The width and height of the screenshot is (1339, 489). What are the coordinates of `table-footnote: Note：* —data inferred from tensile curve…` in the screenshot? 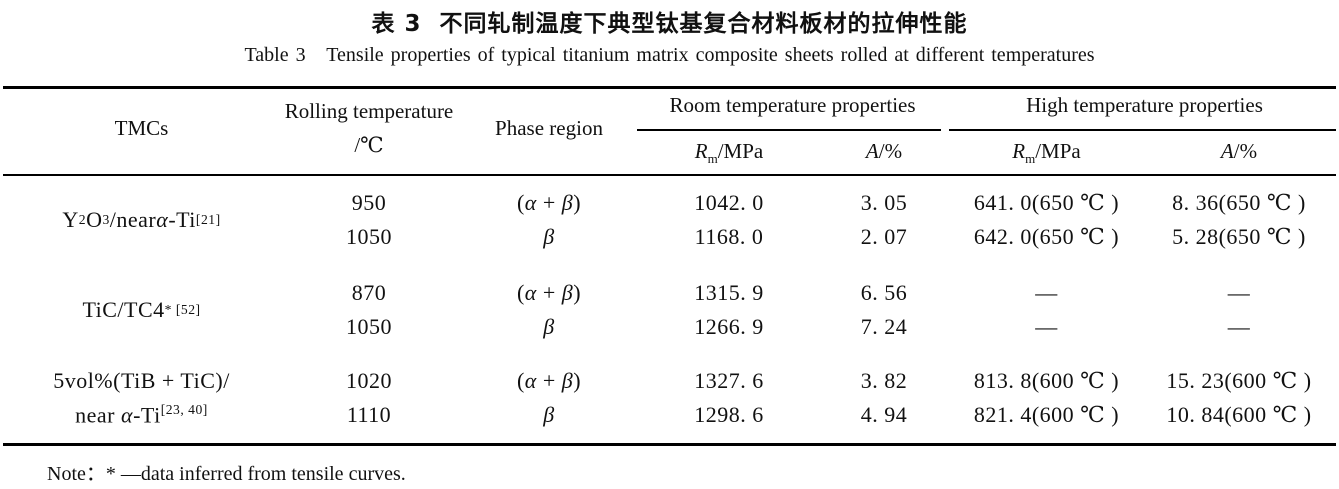 It's located at (226, 474).